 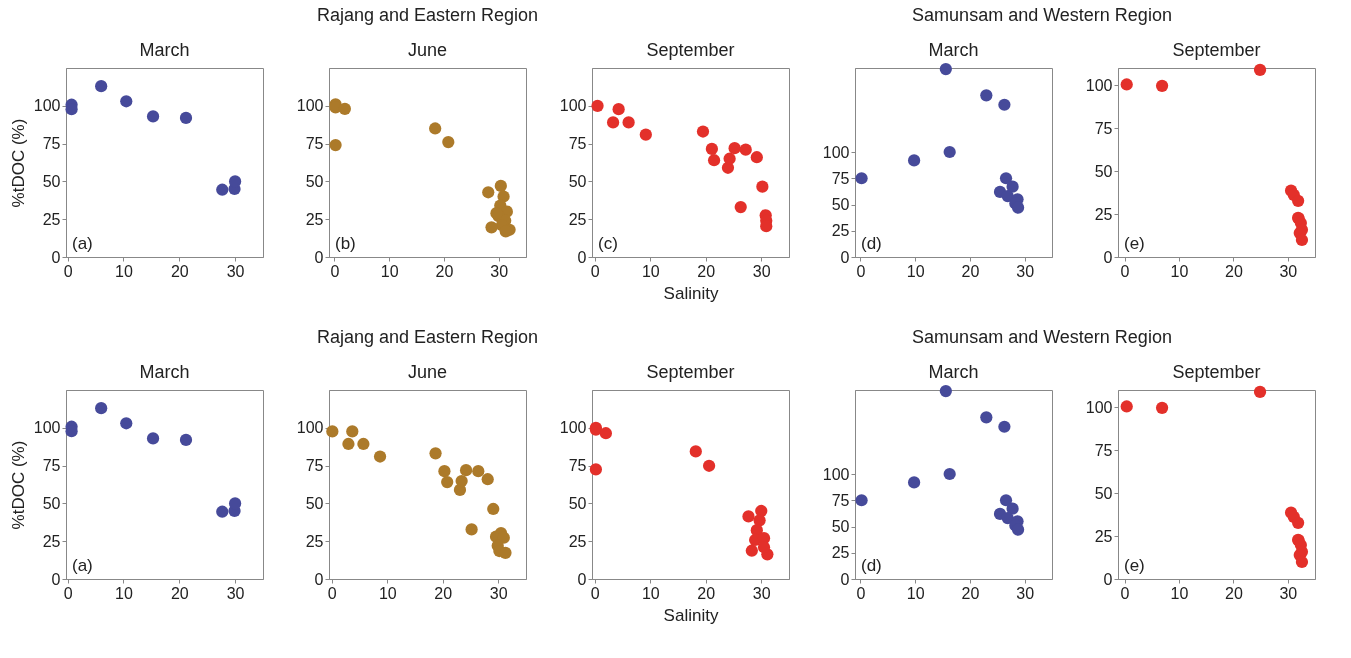 I want to click on chart-title: June, so click(x=427, y=50).